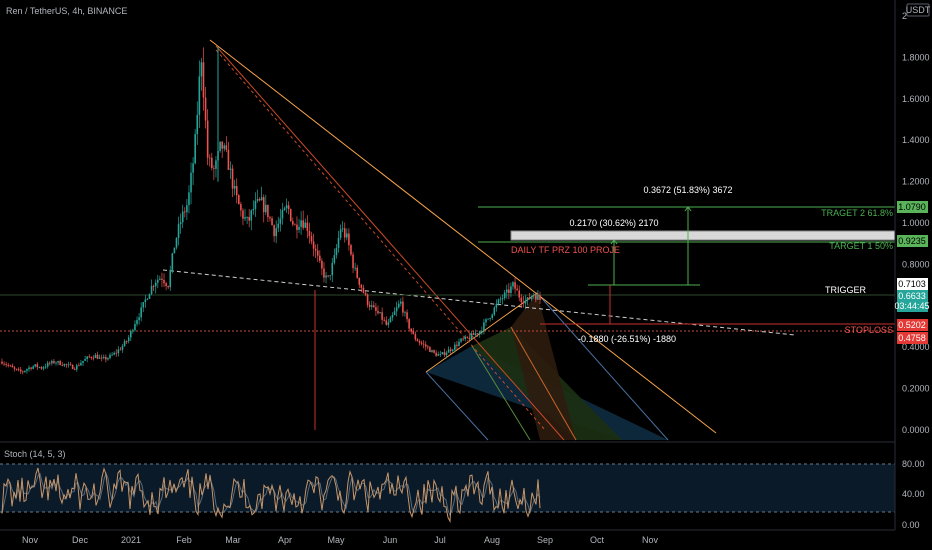 The height and width of the screenshot is (550, 932). What do you see at coordinates (703, 235) in the screenshot?
I see `prz-box` at bounding box center [703, 235].